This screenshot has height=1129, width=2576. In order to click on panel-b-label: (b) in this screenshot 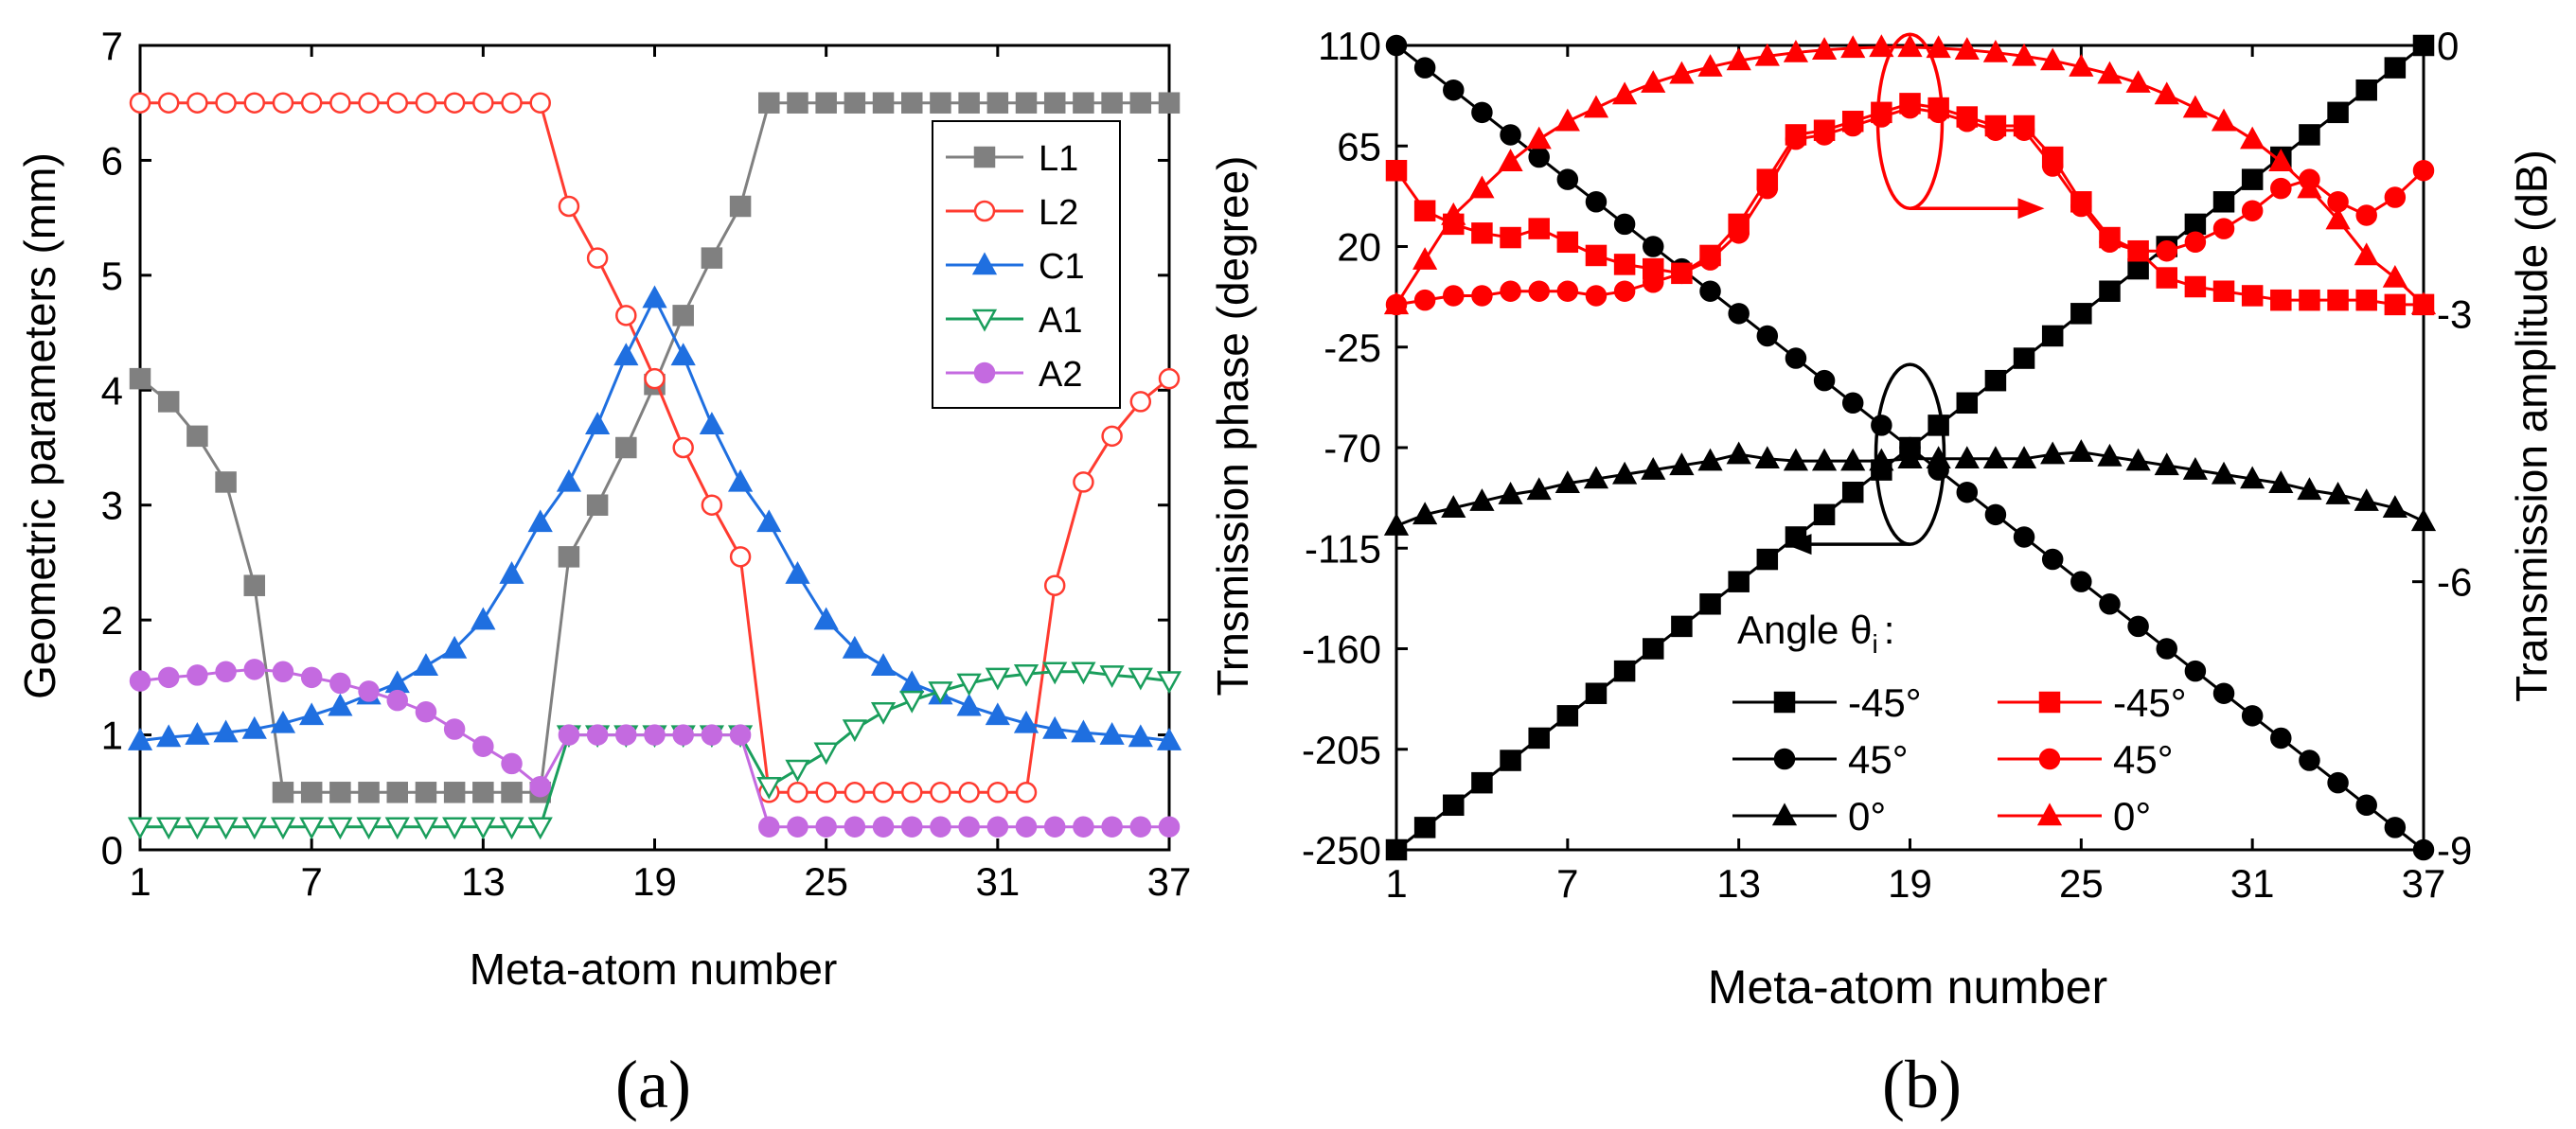, I will do `click(1922, 1084)`.